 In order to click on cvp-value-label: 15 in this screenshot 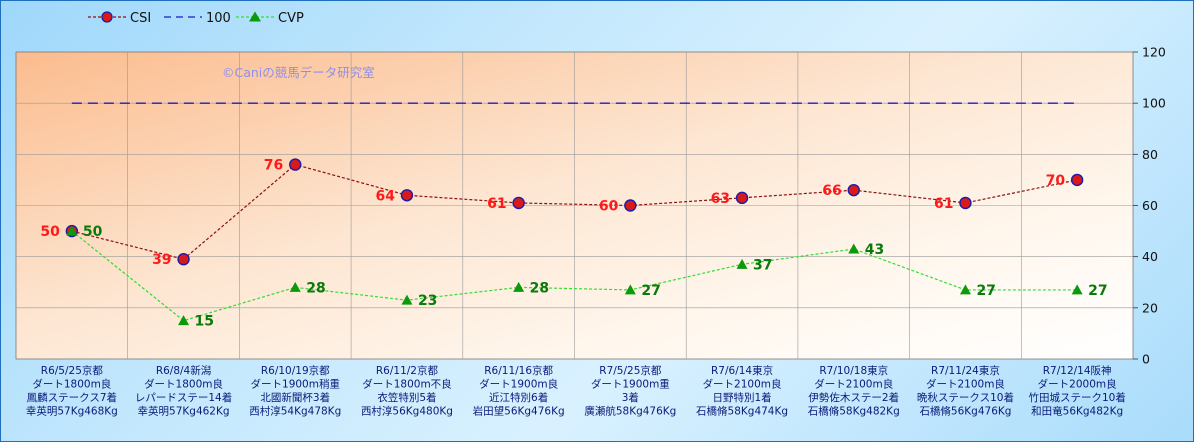, I will do `click(204, 322)`.